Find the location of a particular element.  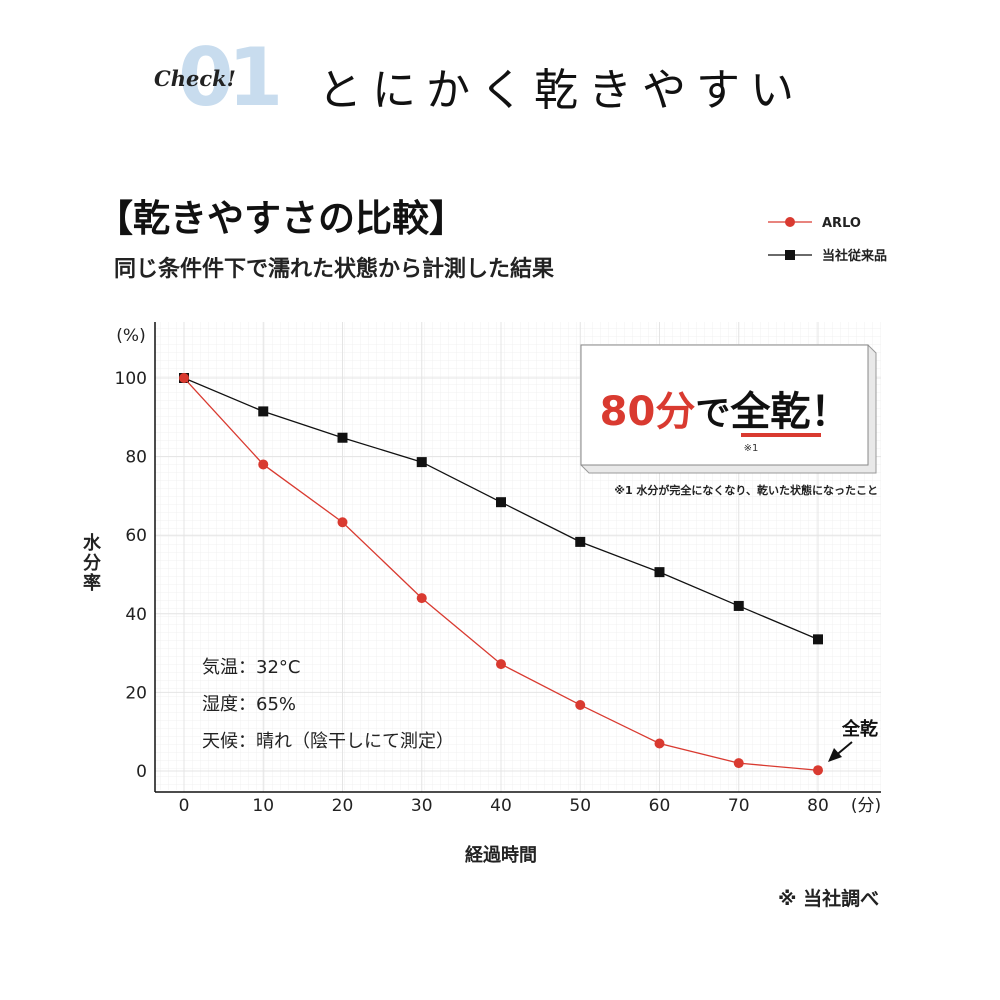

callout-footnote: ※1 水分が完全になくなり、乾いた状態になったこと is located at coordinates (746, 490).